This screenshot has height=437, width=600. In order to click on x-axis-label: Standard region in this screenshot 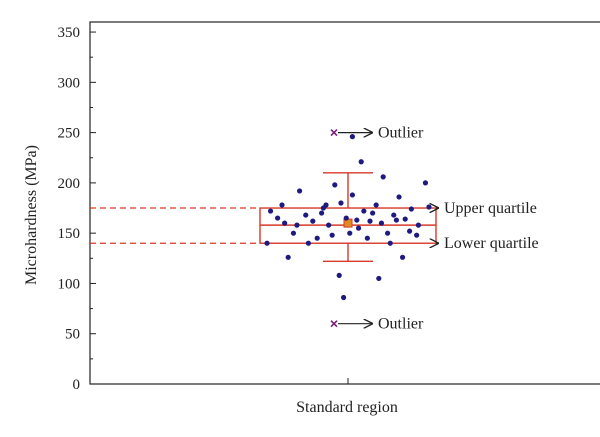, I will do `click(347, 407)`.